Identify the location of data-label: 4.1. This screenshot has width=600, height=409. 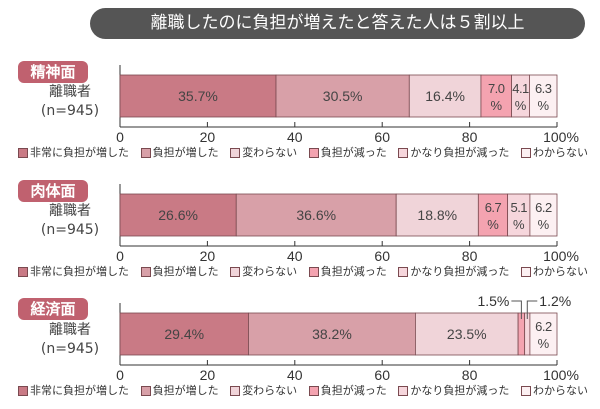
(520, 88).